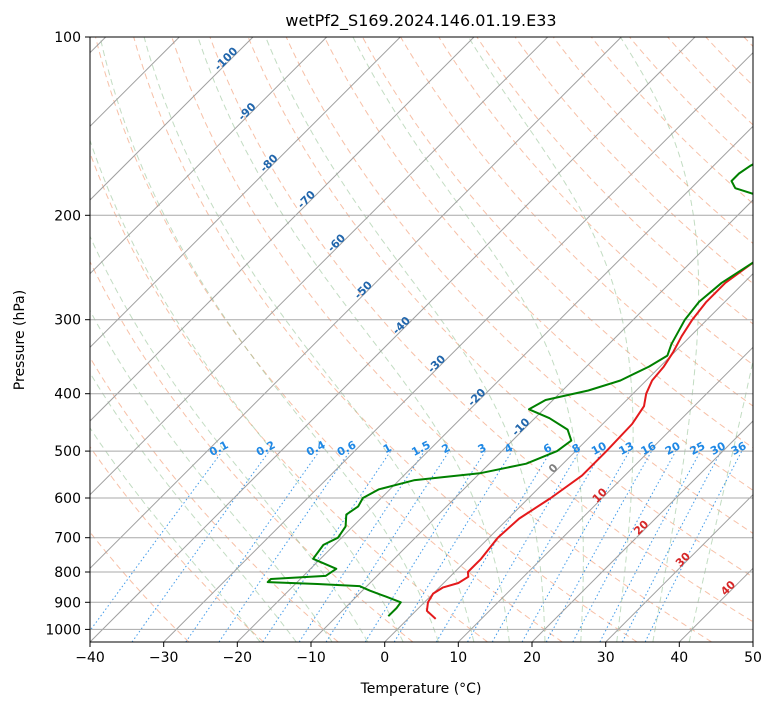 This screenshot has height=712, width=775. I want to click on x-tick-label: 40, so click(679, 658).